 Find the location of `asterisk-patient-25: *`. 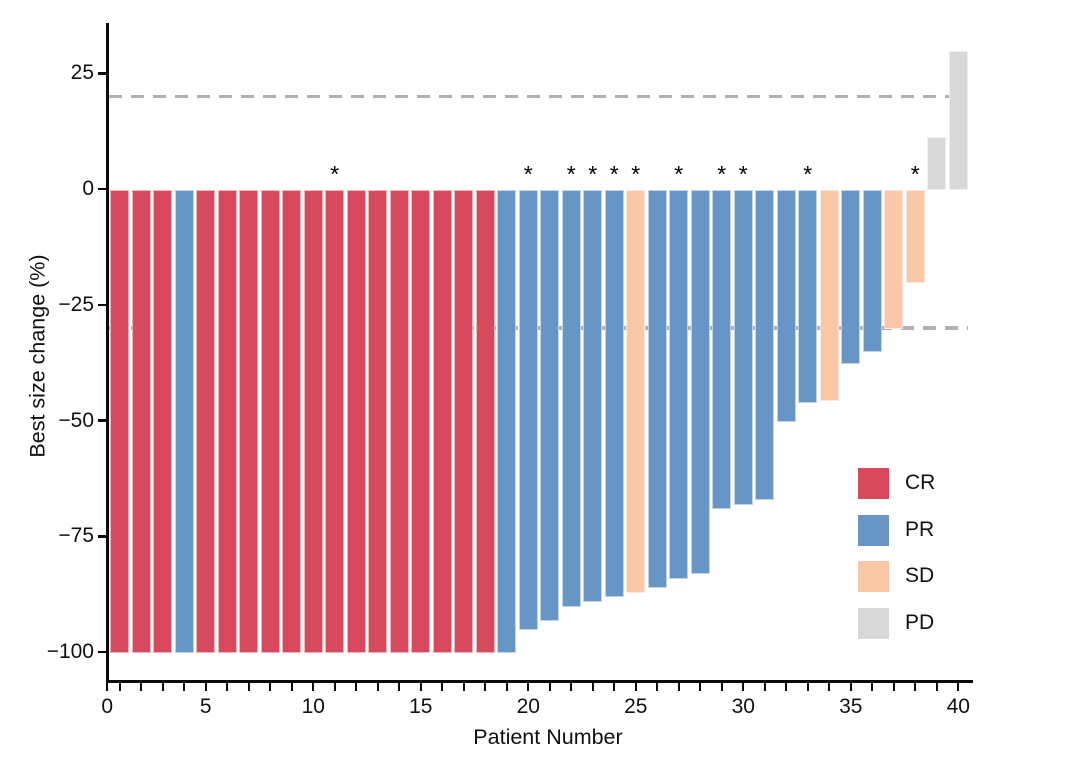

asterisk-patient-25: * is located at coordinates (636, 174).